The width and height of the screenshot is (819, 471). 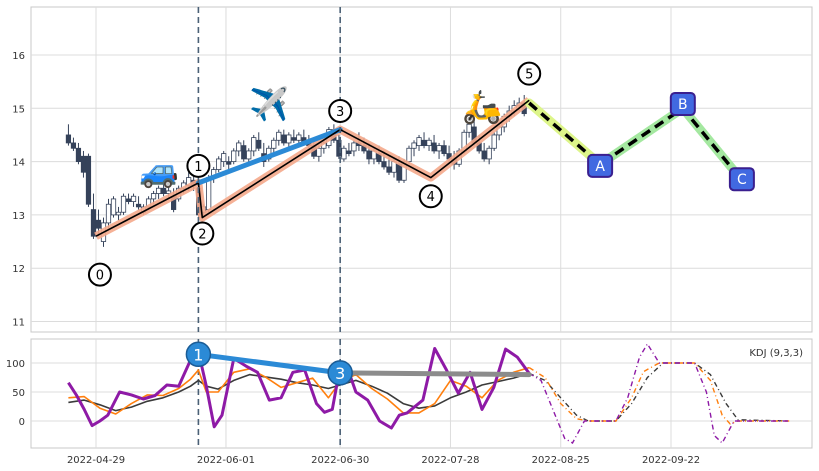 I want to click on wave-label: 5, so click(x=529, y=75).